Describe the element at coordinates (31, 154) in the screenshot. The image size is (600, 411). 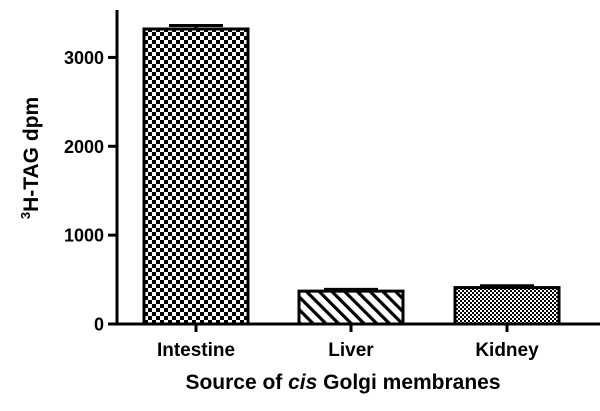
I see `y-axis-label-main: H-TAG dpm` at that location.